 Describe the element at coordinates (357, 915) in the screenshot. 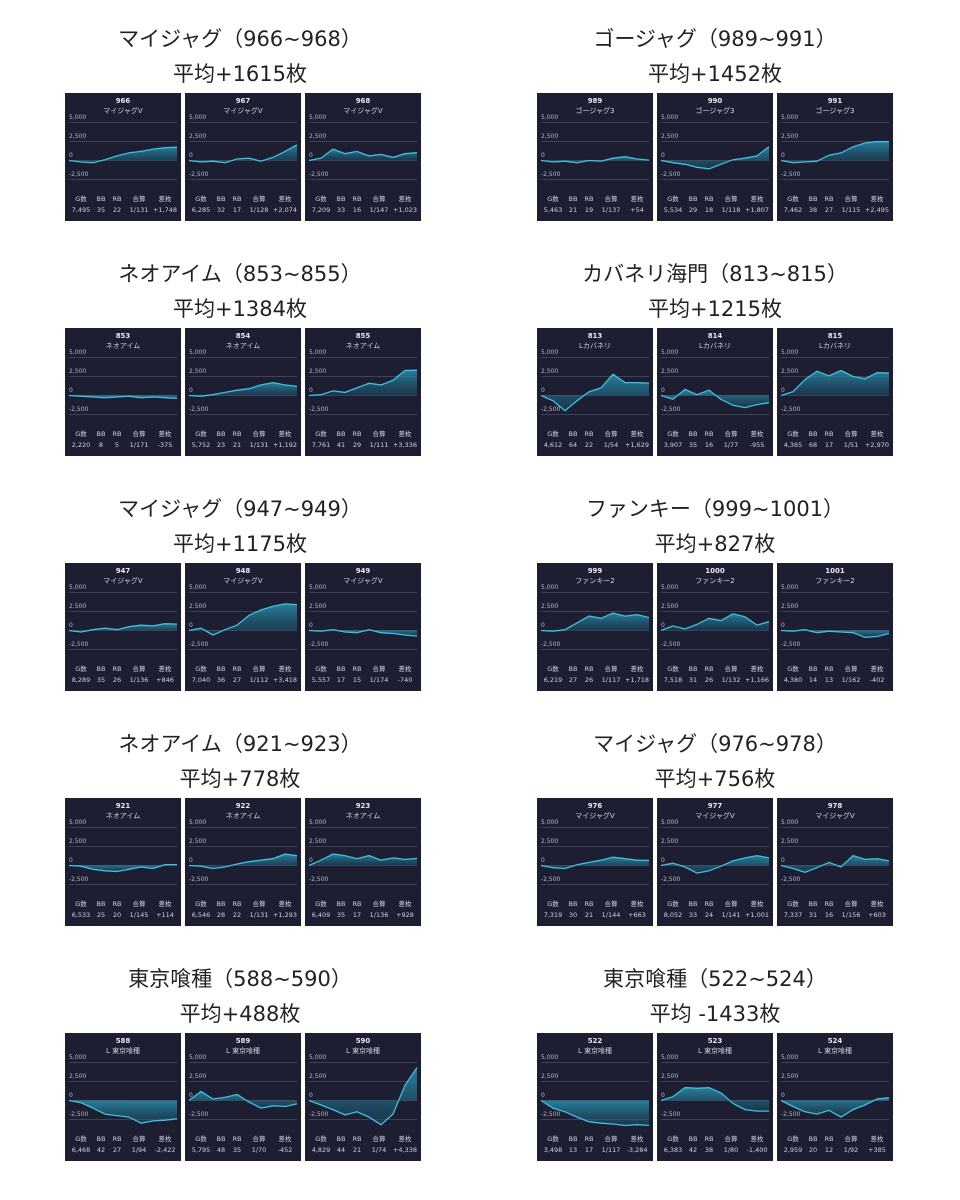

I see `stat-value: 17` at that location.